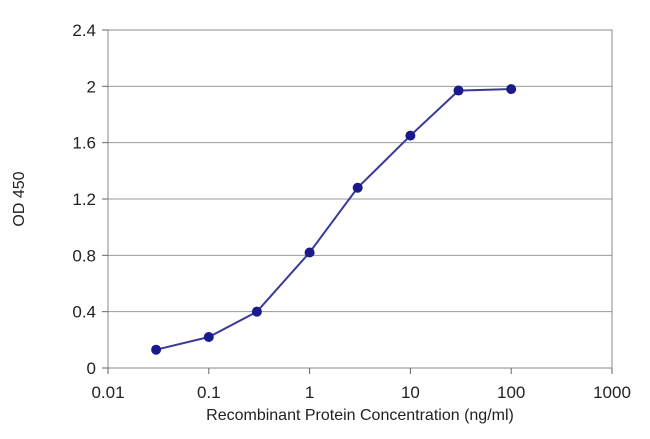  I want to click on y-axis-ticks: 0 0.4 0.8 1.2 1.6 2 2.4, so click(90, 199).